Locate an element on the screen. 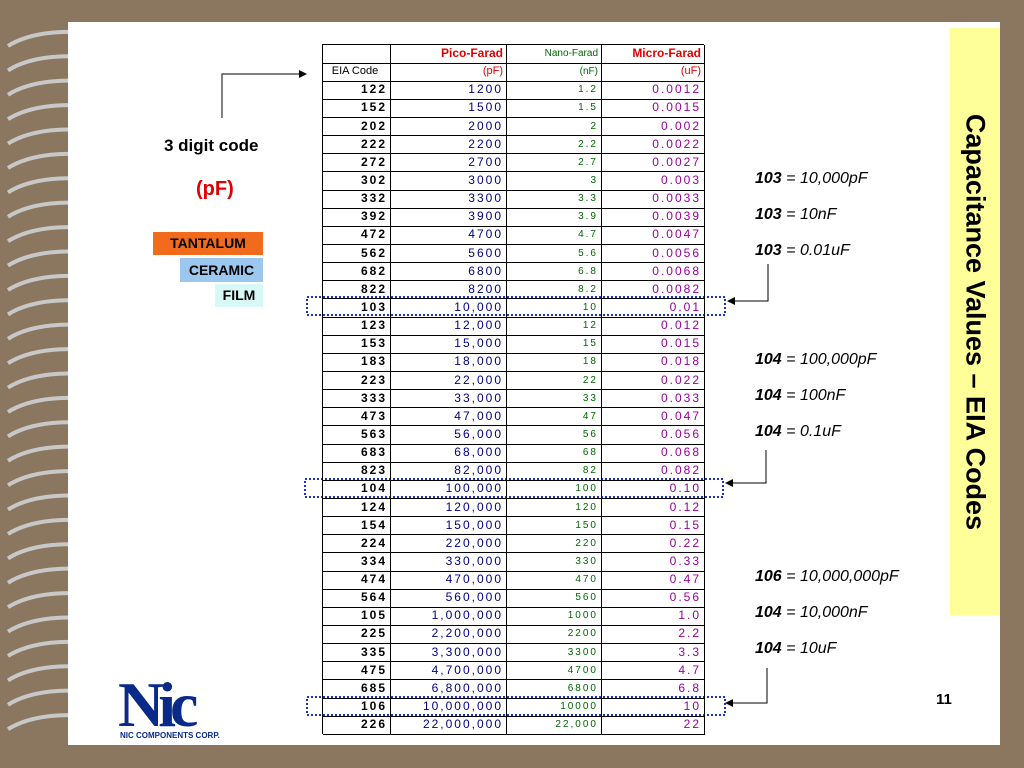 This screenshot has width=1024, height=768. table-cell: 47,000 is located at coordinates (449, 417).